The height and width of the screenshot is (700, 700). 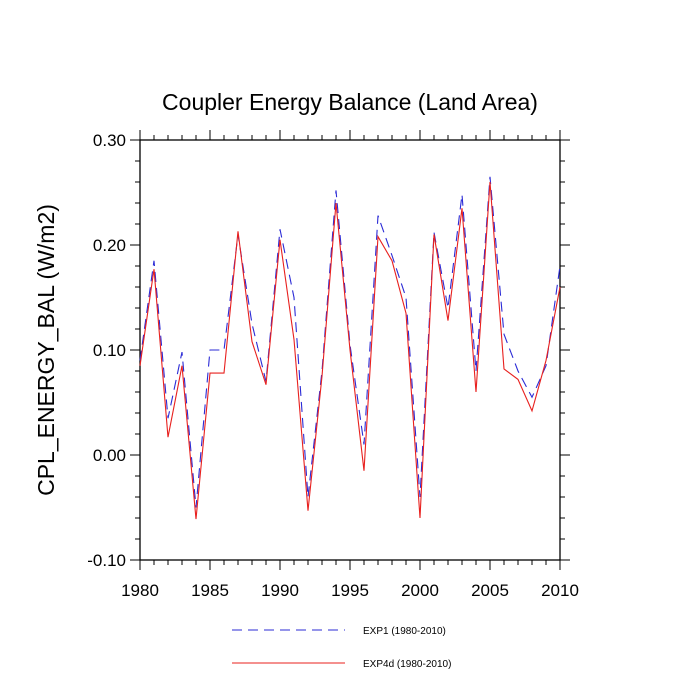 What do you see at coordinates (109, 455) in the screenshot?
I see `y-tick-label: 0.00` at bounding box center [109, 455].